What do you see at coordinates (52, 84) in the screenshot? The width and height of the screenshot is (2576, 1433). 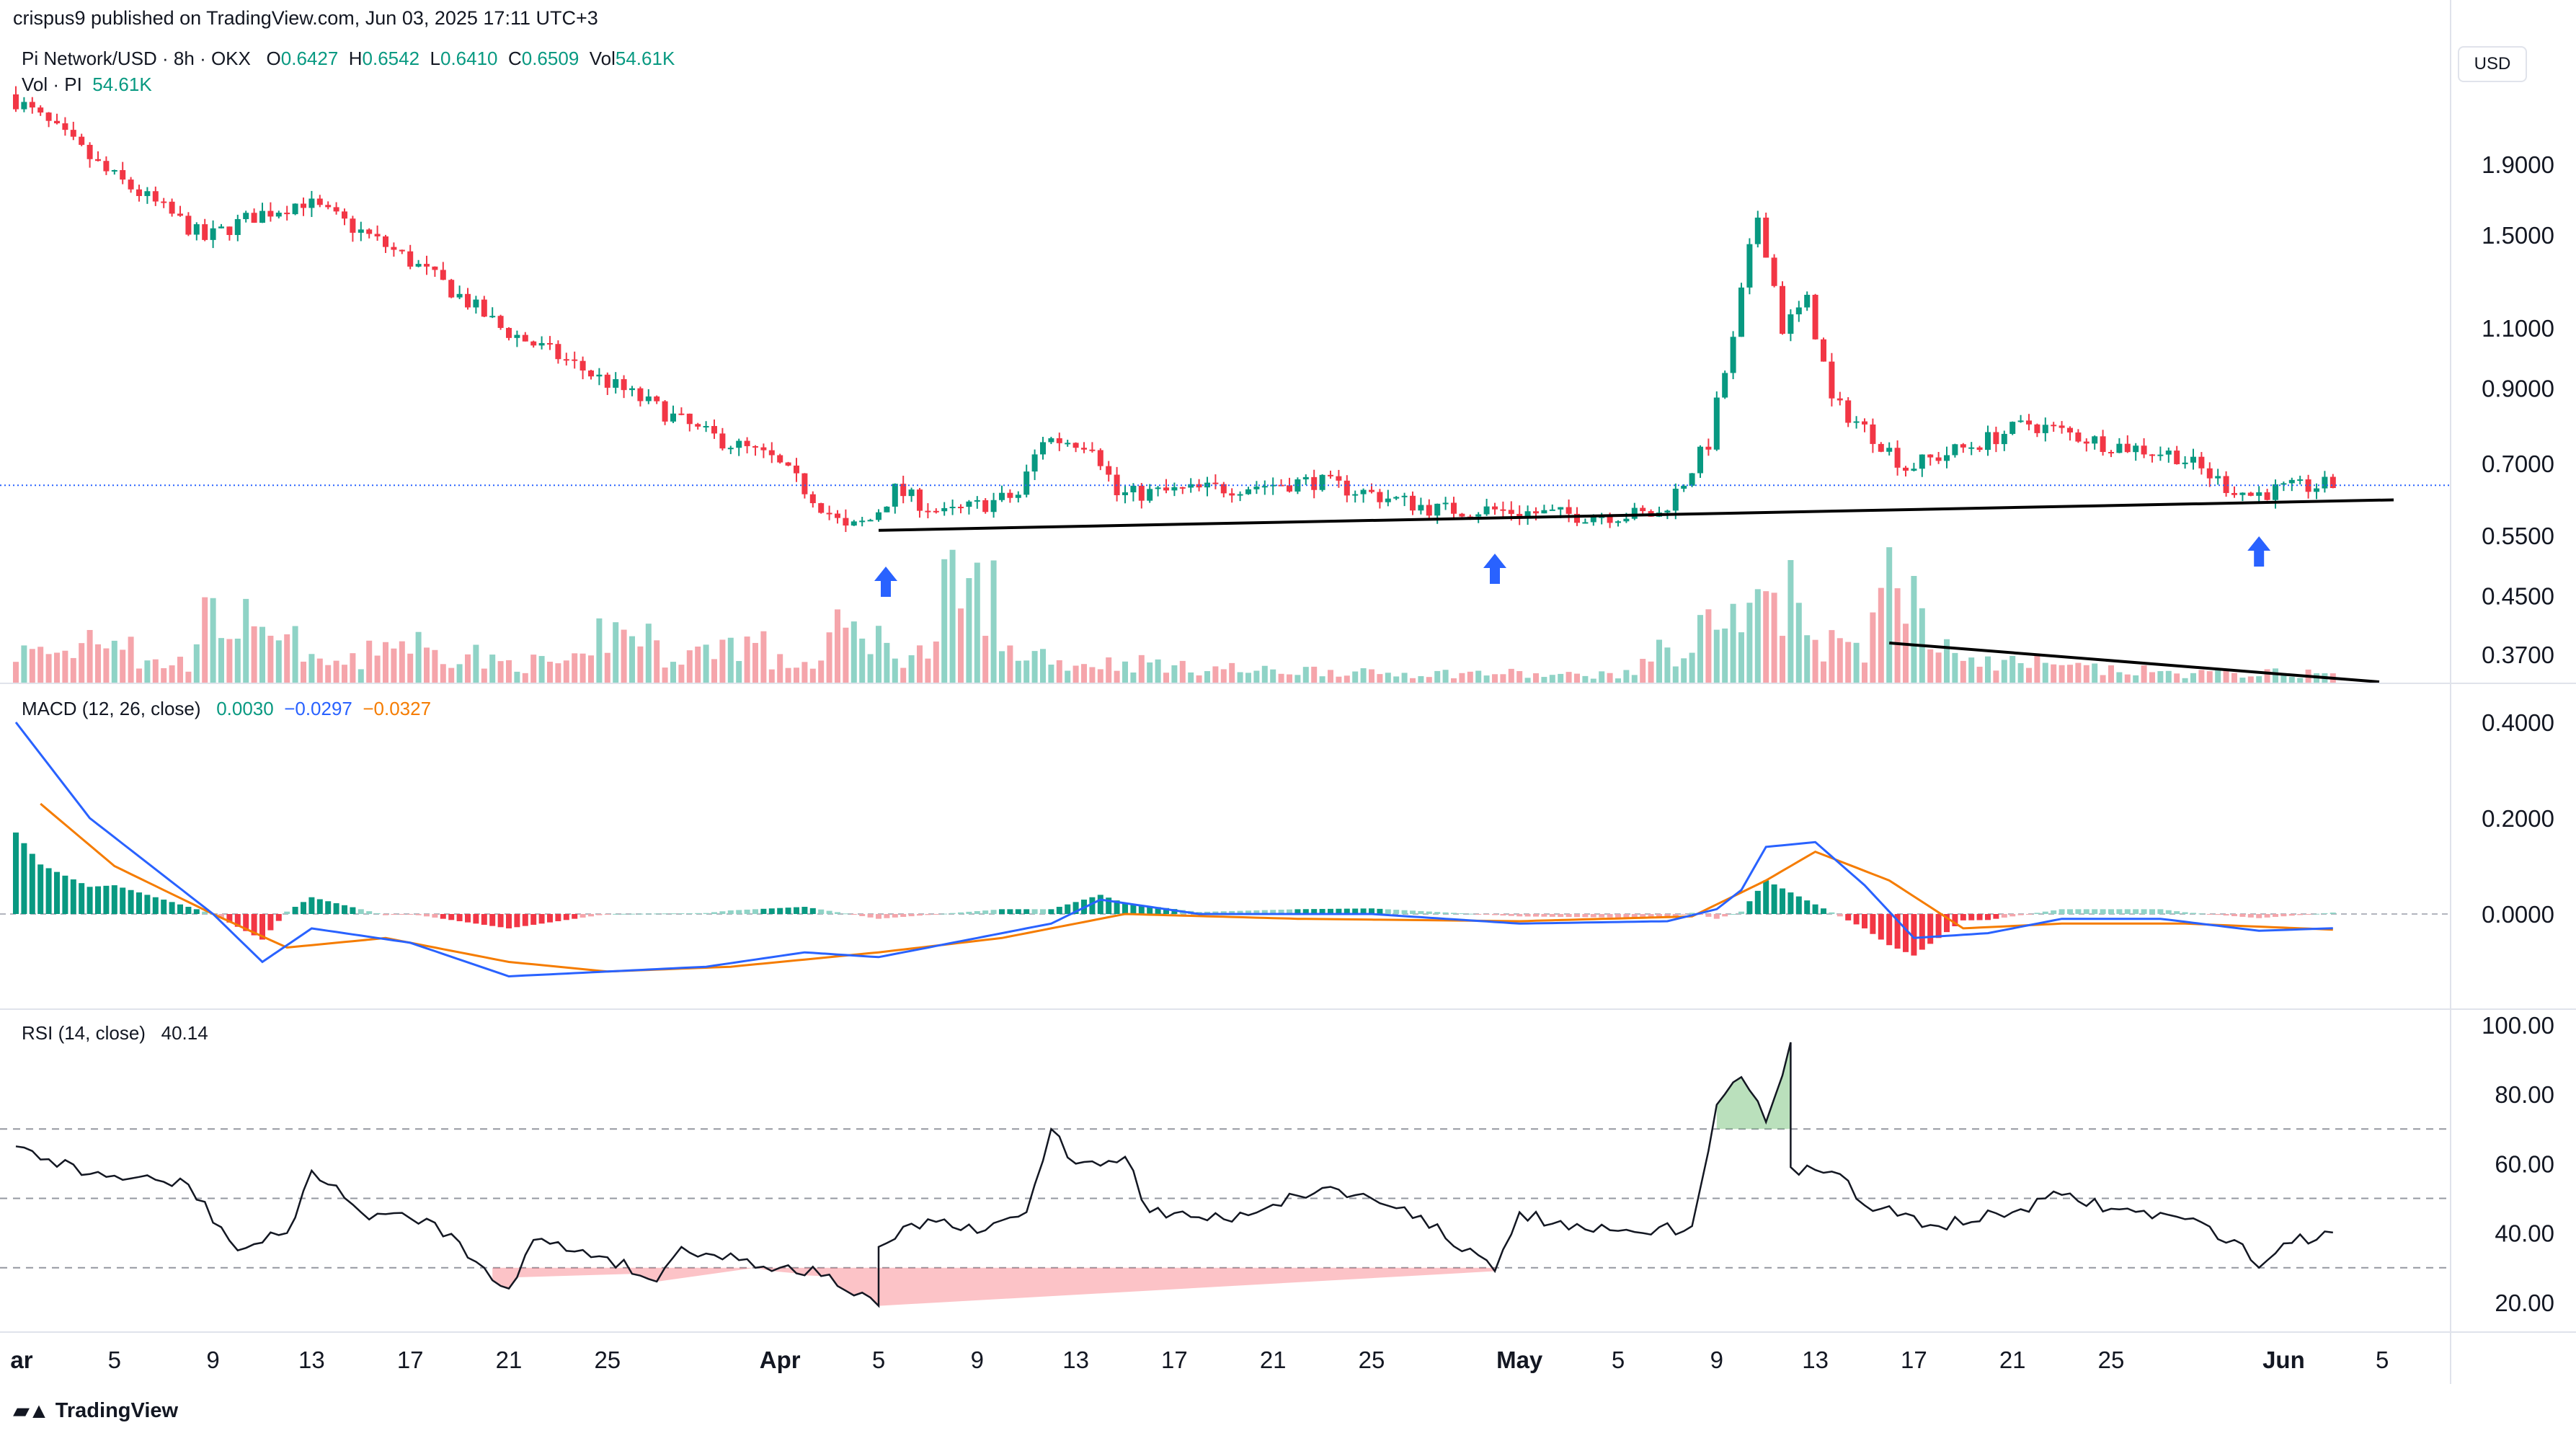 I see `volume-indicator-label: Vol · PI` at bounding box center [52, 84].